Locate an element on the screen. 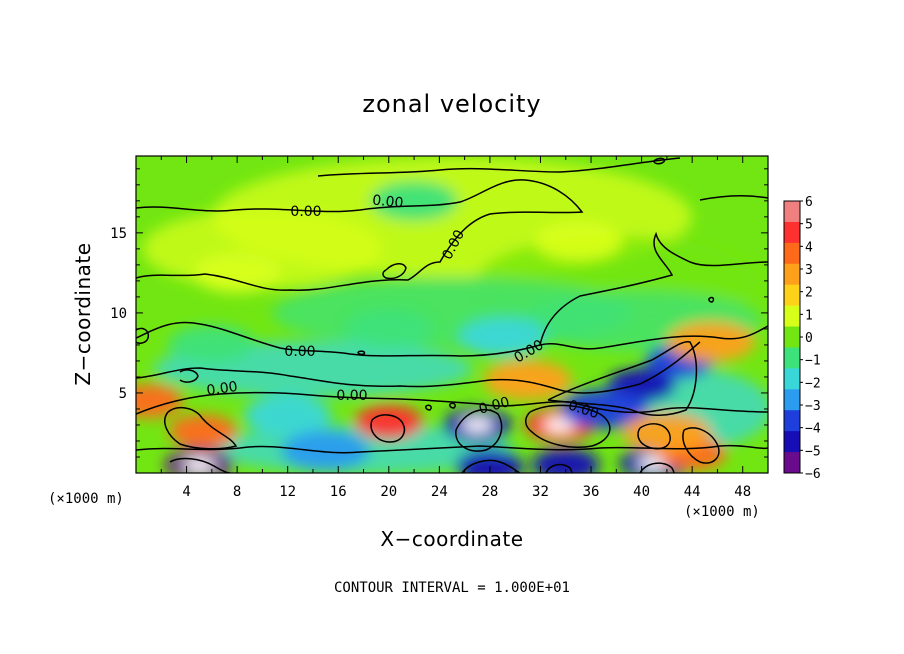 The height and width of the screenshot is (654, 904). x-unit-right: (×1000 m) is located at coordinates (722, 512).